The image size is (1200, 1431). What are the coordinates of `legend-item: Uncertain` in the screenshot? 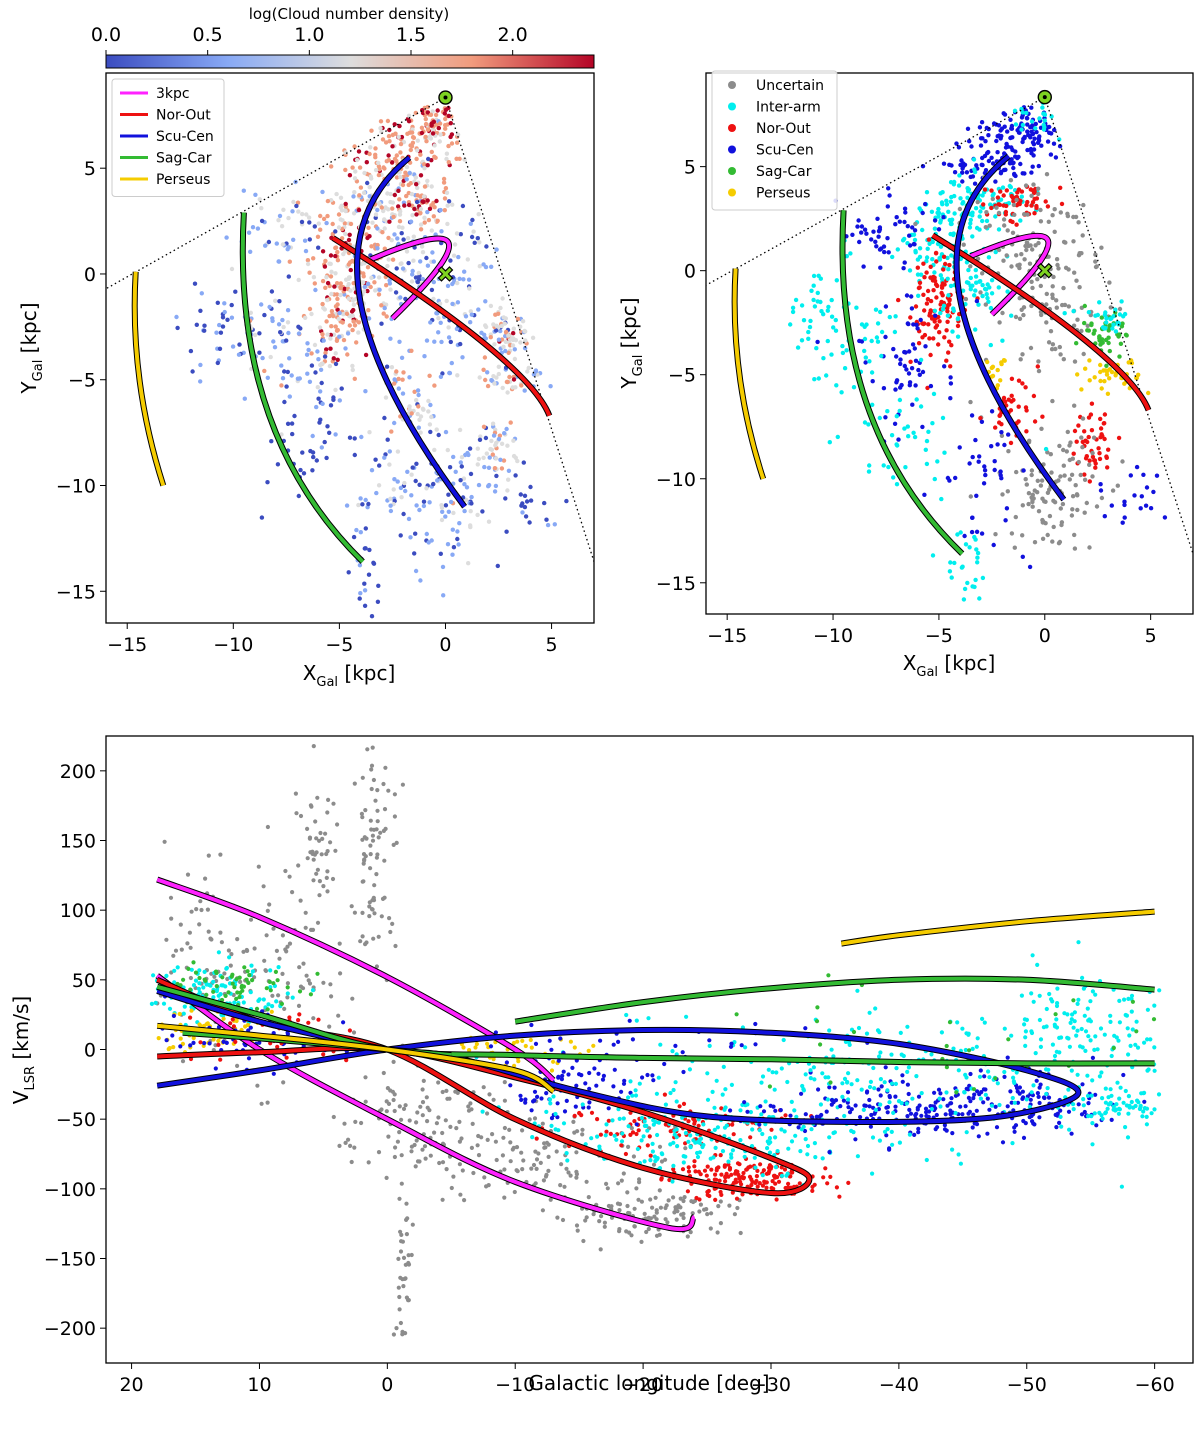 It's located at (776, 86).